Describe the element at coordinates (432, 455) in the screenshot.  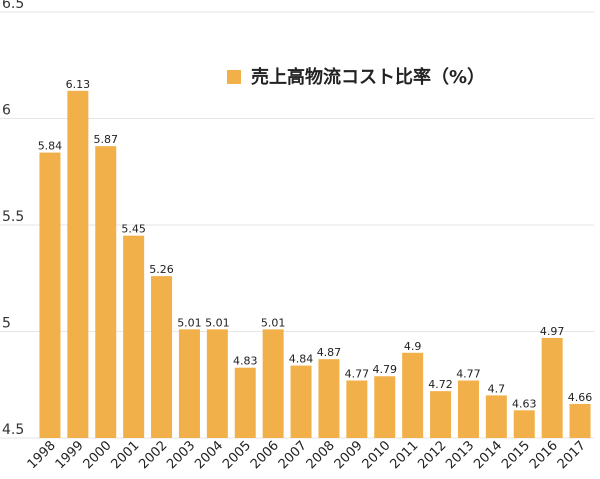
I see `x-tick-label-2012: 2012` at that location.